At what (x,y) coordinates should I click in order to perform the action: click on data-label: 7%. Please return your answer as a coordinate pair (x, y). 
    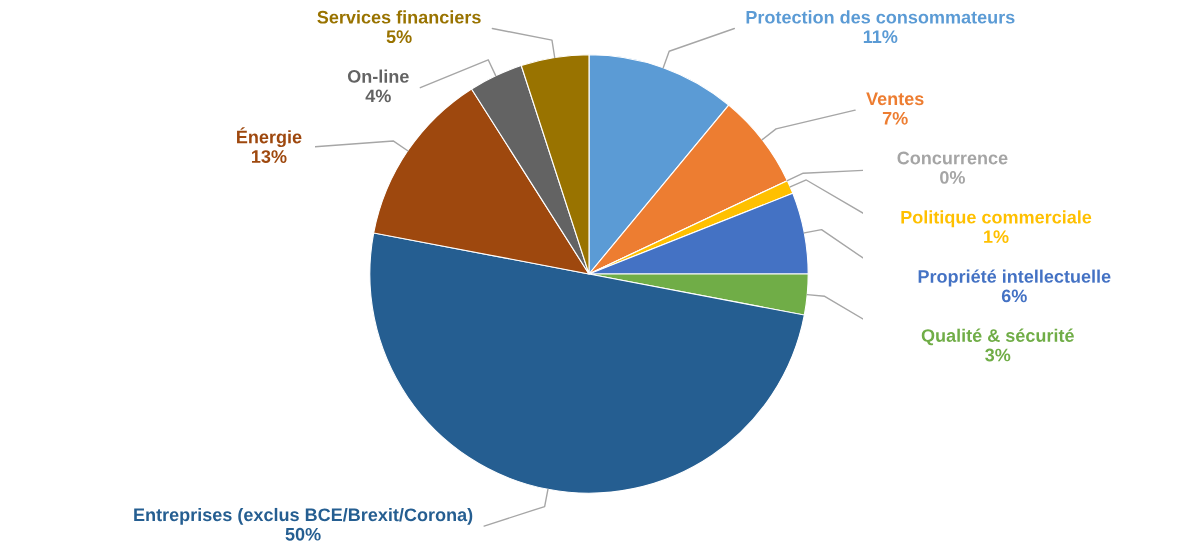
    Looking at the image, I should click on (895, 118).